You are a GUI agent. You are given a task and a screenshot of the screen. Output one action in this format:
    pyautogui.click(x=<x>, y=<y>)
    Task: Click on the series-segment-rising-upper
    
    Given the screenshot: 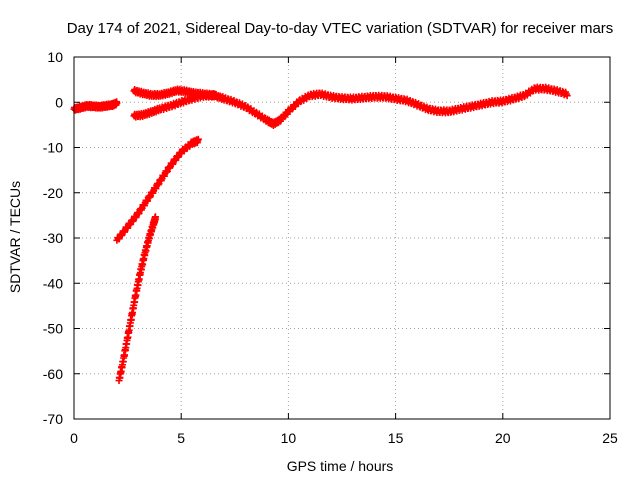 What is the action you would take?
    pyautogui.click(x=157, y=189)
    